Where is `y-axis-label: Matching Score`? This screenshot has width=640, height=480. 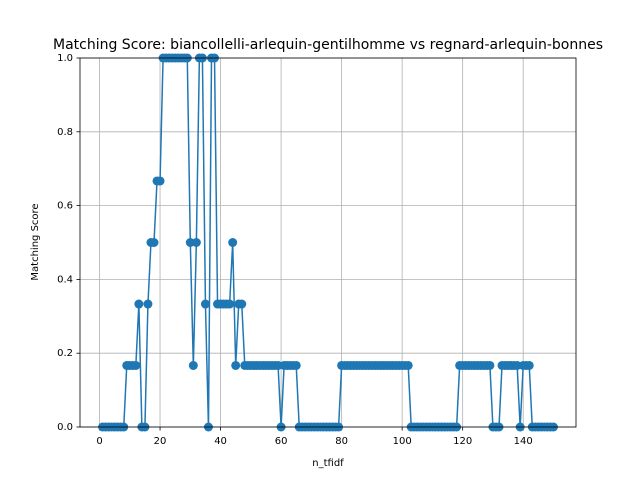 y-axis-label: Matching Score is located at coordinates (35, 241).